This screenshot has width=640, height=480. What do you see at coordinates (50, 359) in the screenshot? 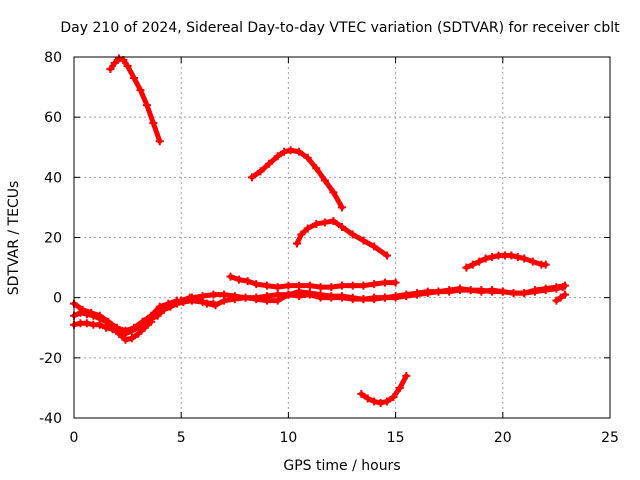
I see `y-tick-label: -20` at bounding box center [50, 359].